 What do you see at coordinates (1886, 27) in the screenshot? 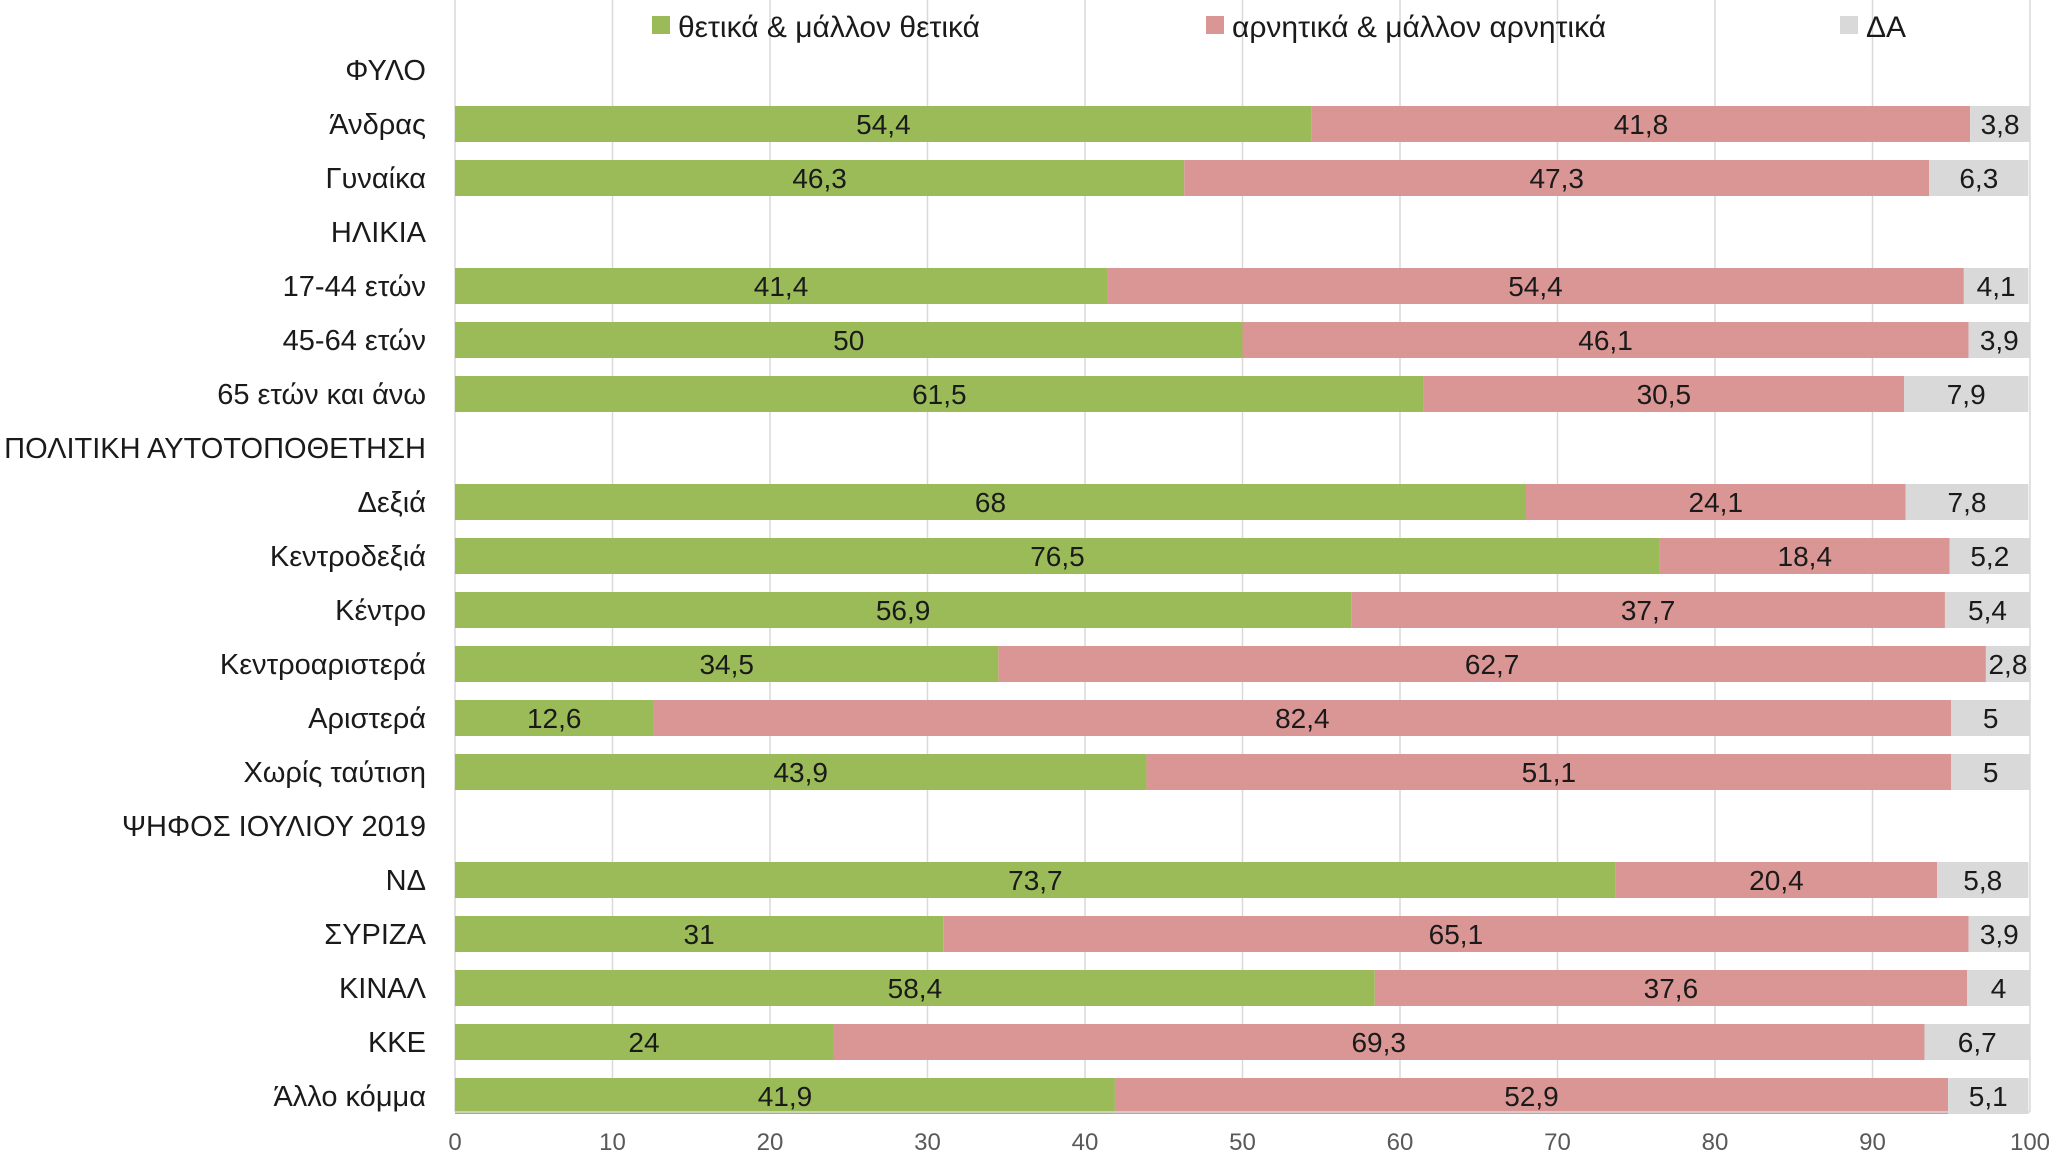
I see `legend-label: ΔΑ` at bounding box center [1886, 27].